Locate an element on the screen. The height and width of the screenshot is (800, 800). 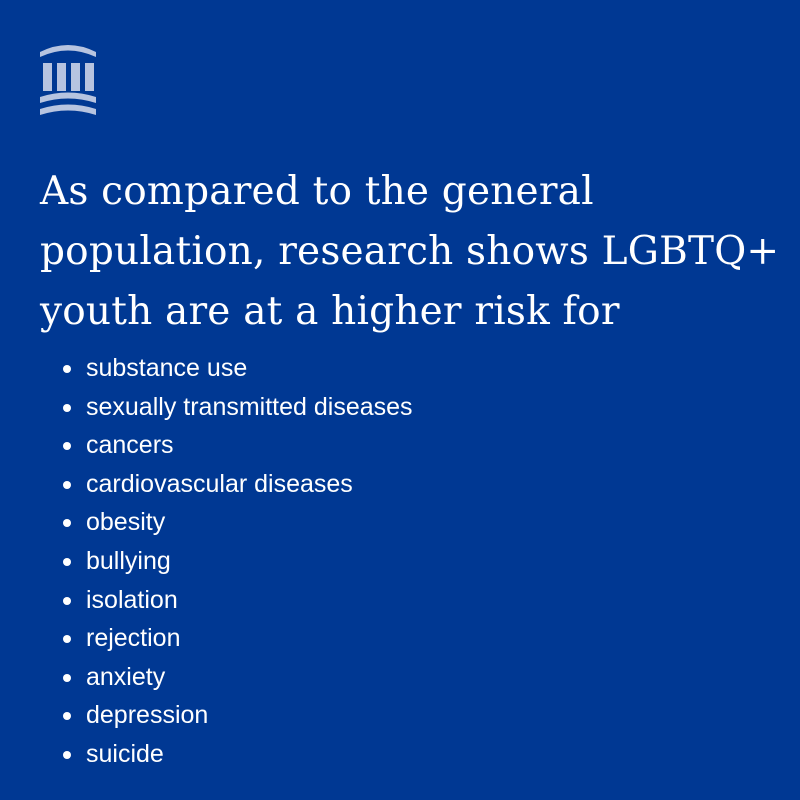
list-item: sexually transmitted diseases is located at coordinates (380, 407).